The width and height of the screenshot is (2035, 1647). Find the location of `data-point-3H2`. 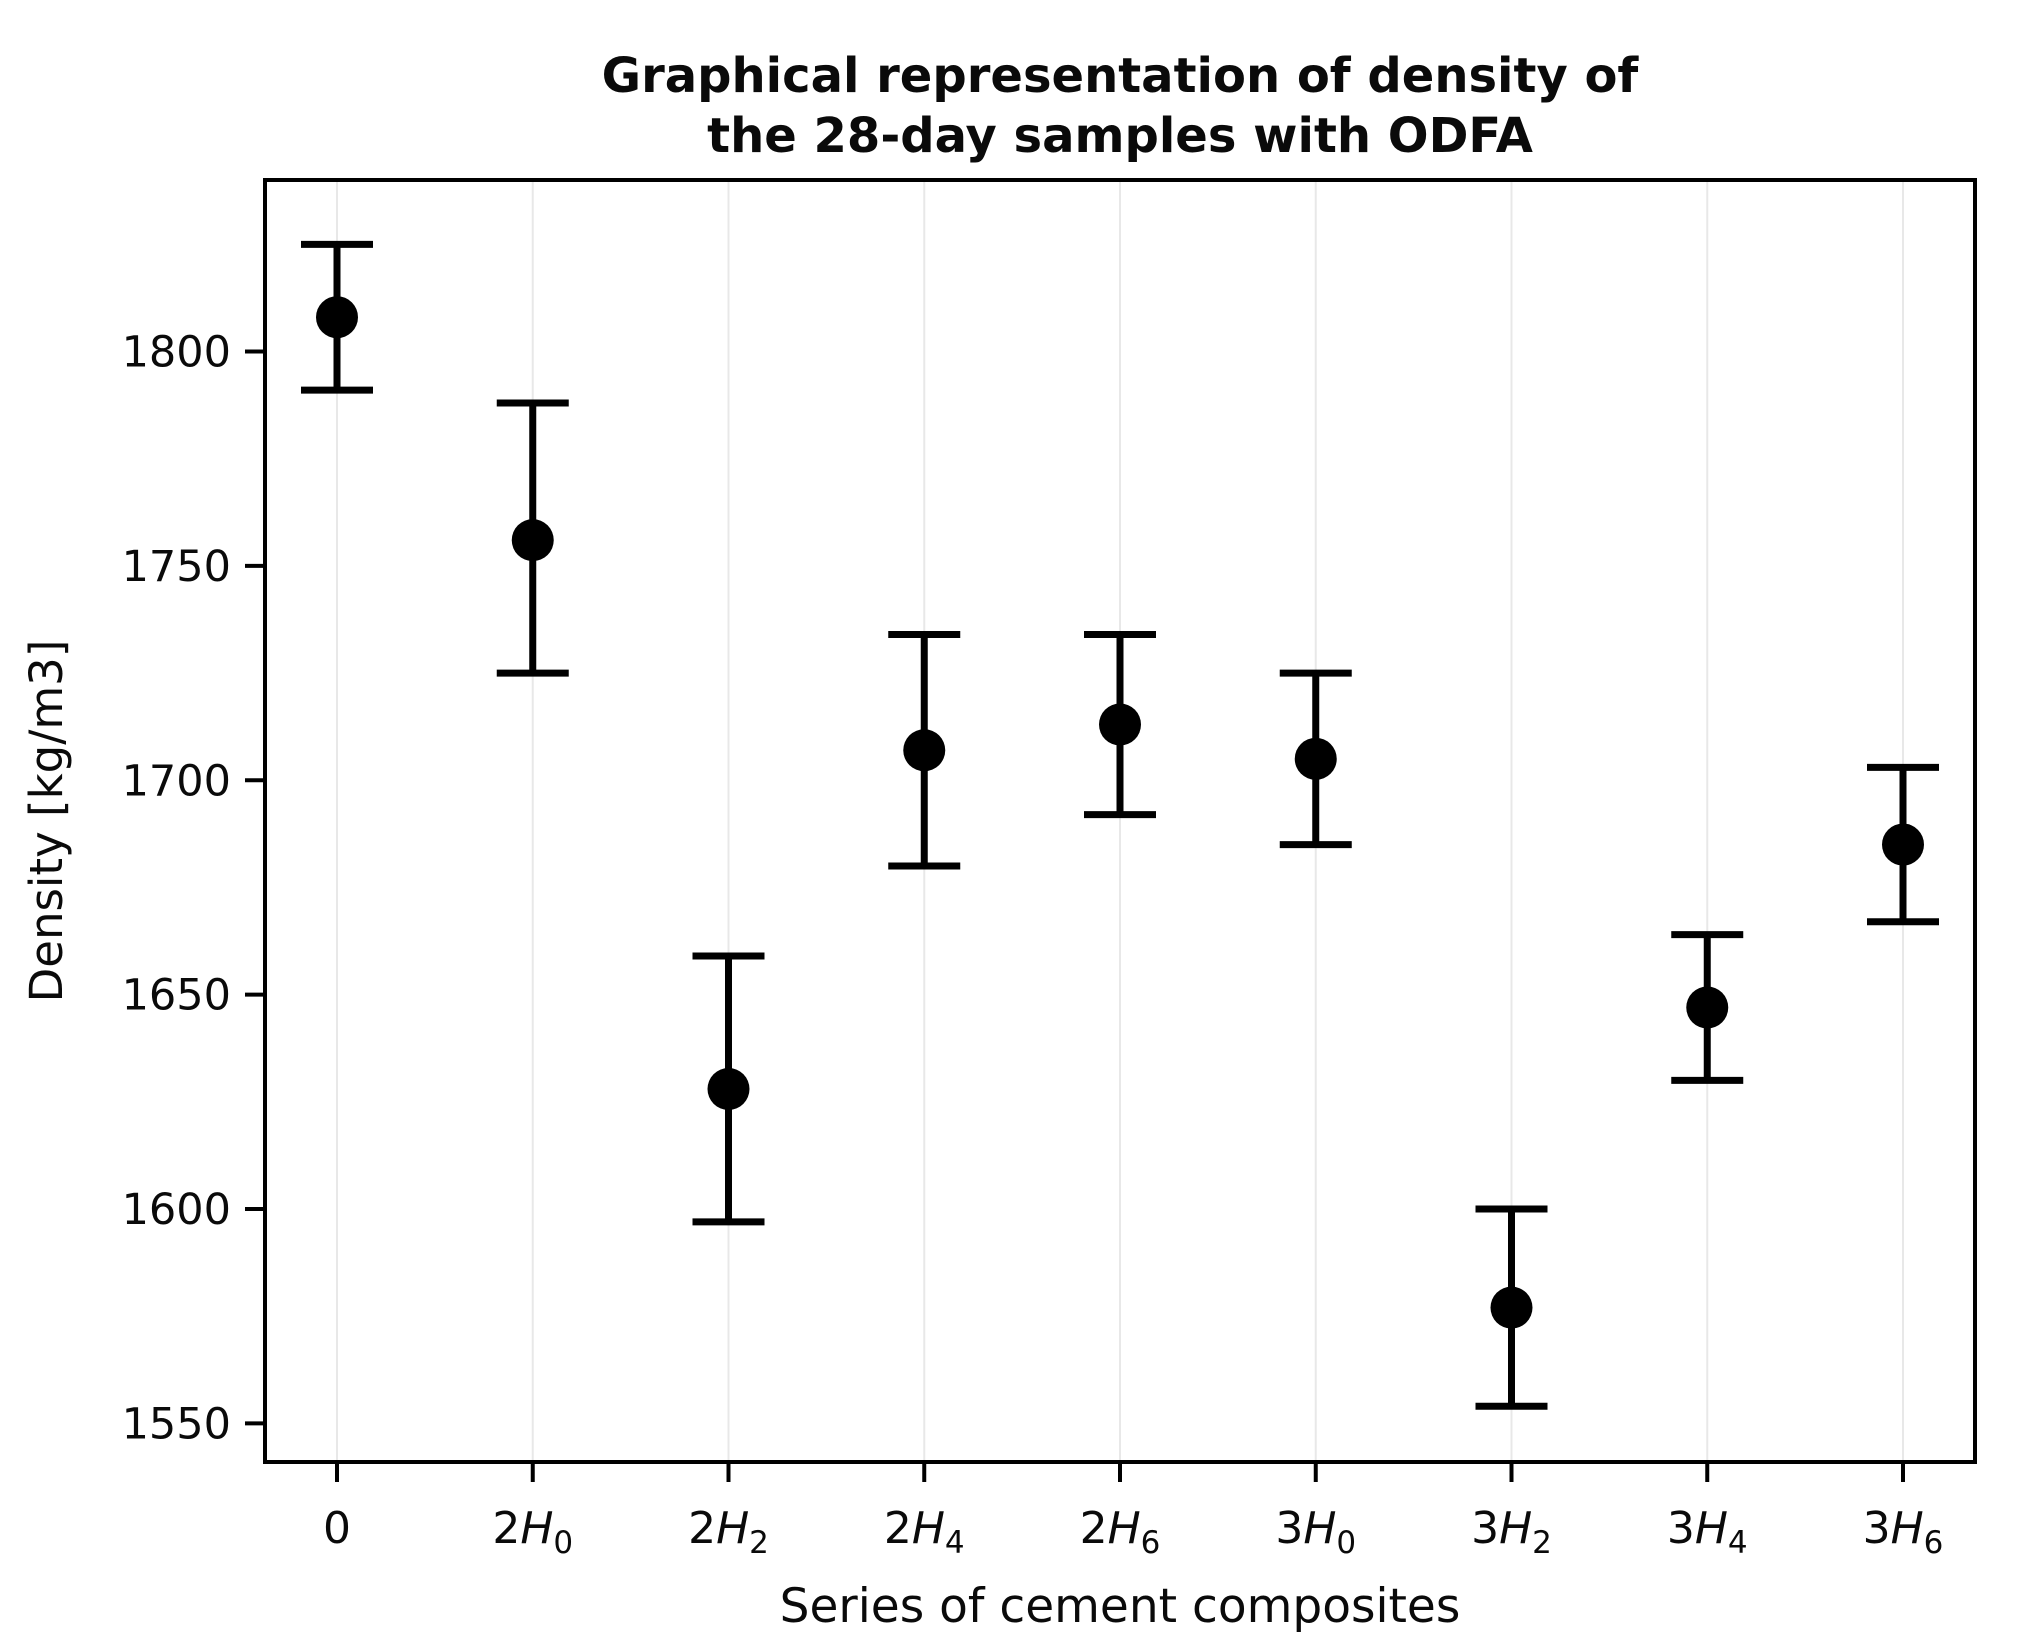

data-point-3H2 is located at coordinates (1511, 1307).